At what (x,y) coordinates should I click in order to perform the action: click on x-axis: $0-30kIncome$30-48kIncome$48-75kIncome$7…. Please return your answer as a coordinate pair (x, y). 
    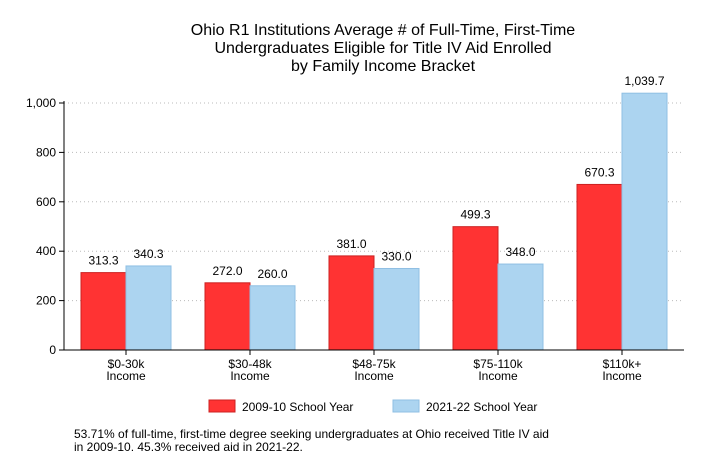
    Looking at the image, I should click on (374, 366).